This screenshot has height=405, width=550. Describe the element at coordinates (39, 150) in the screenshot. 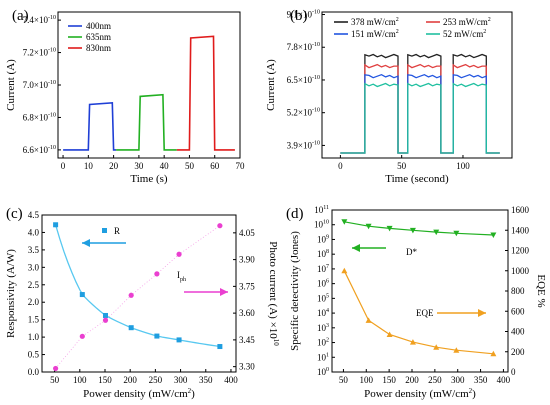

I see `y-tick-label: 6.6×10⁻¹⁰` at that location.